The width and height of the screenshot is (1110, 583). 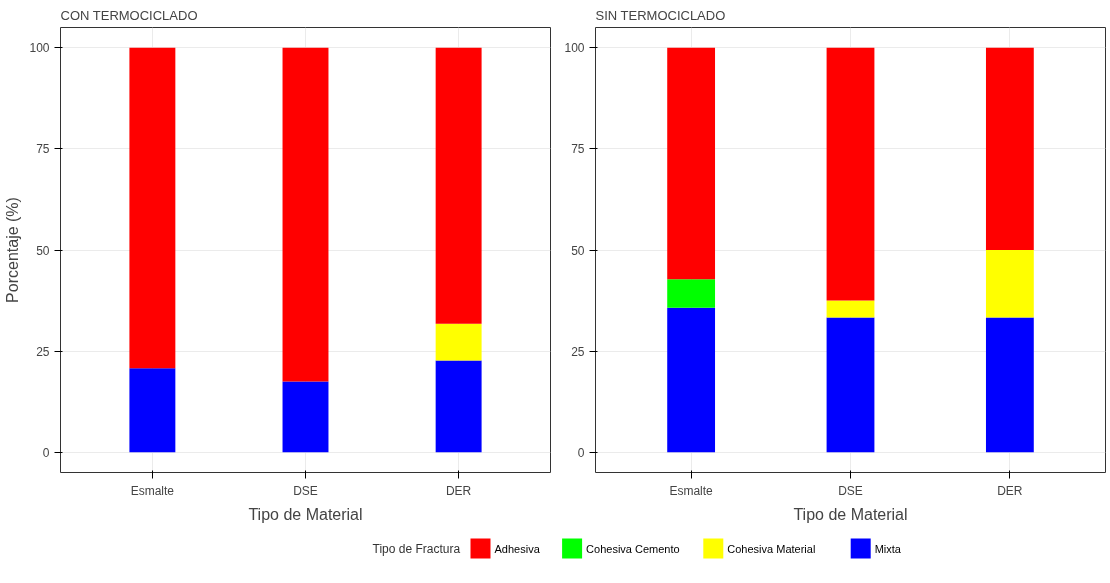 I want to click on chart-title: SIN TERMOCICLADO, so click(x=660, y=15).